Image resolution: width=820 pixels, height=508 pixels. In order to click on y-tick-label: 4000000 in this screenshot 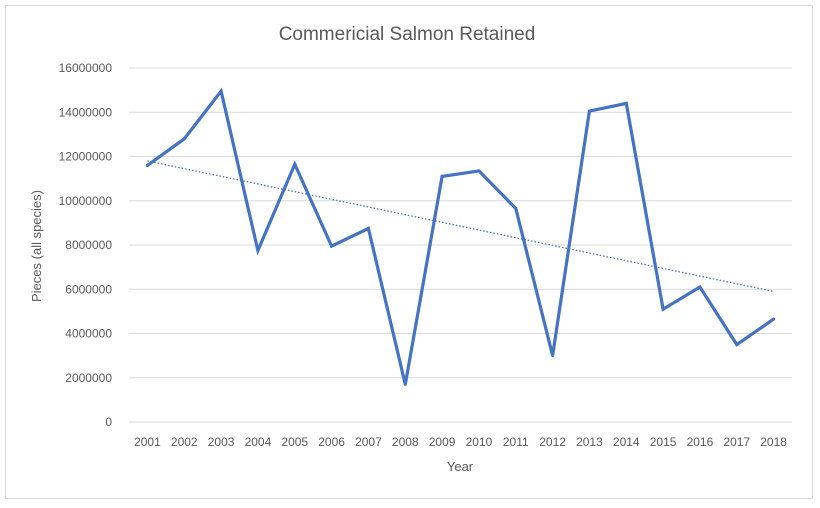, I will do `click(88, 334)`.